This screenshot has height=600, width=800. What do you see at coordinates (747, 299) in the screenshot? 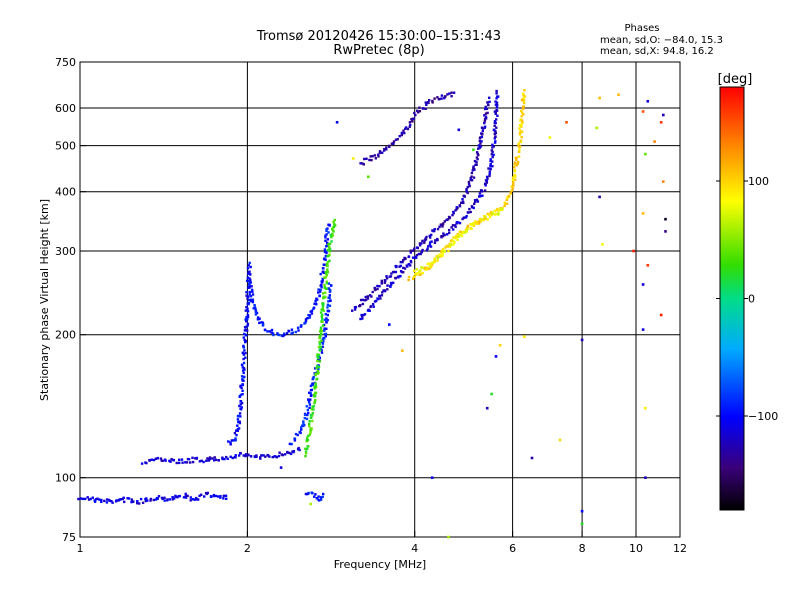
I see `colorbar-ticks: 100 0 −100` at bounding box center [747, 299].